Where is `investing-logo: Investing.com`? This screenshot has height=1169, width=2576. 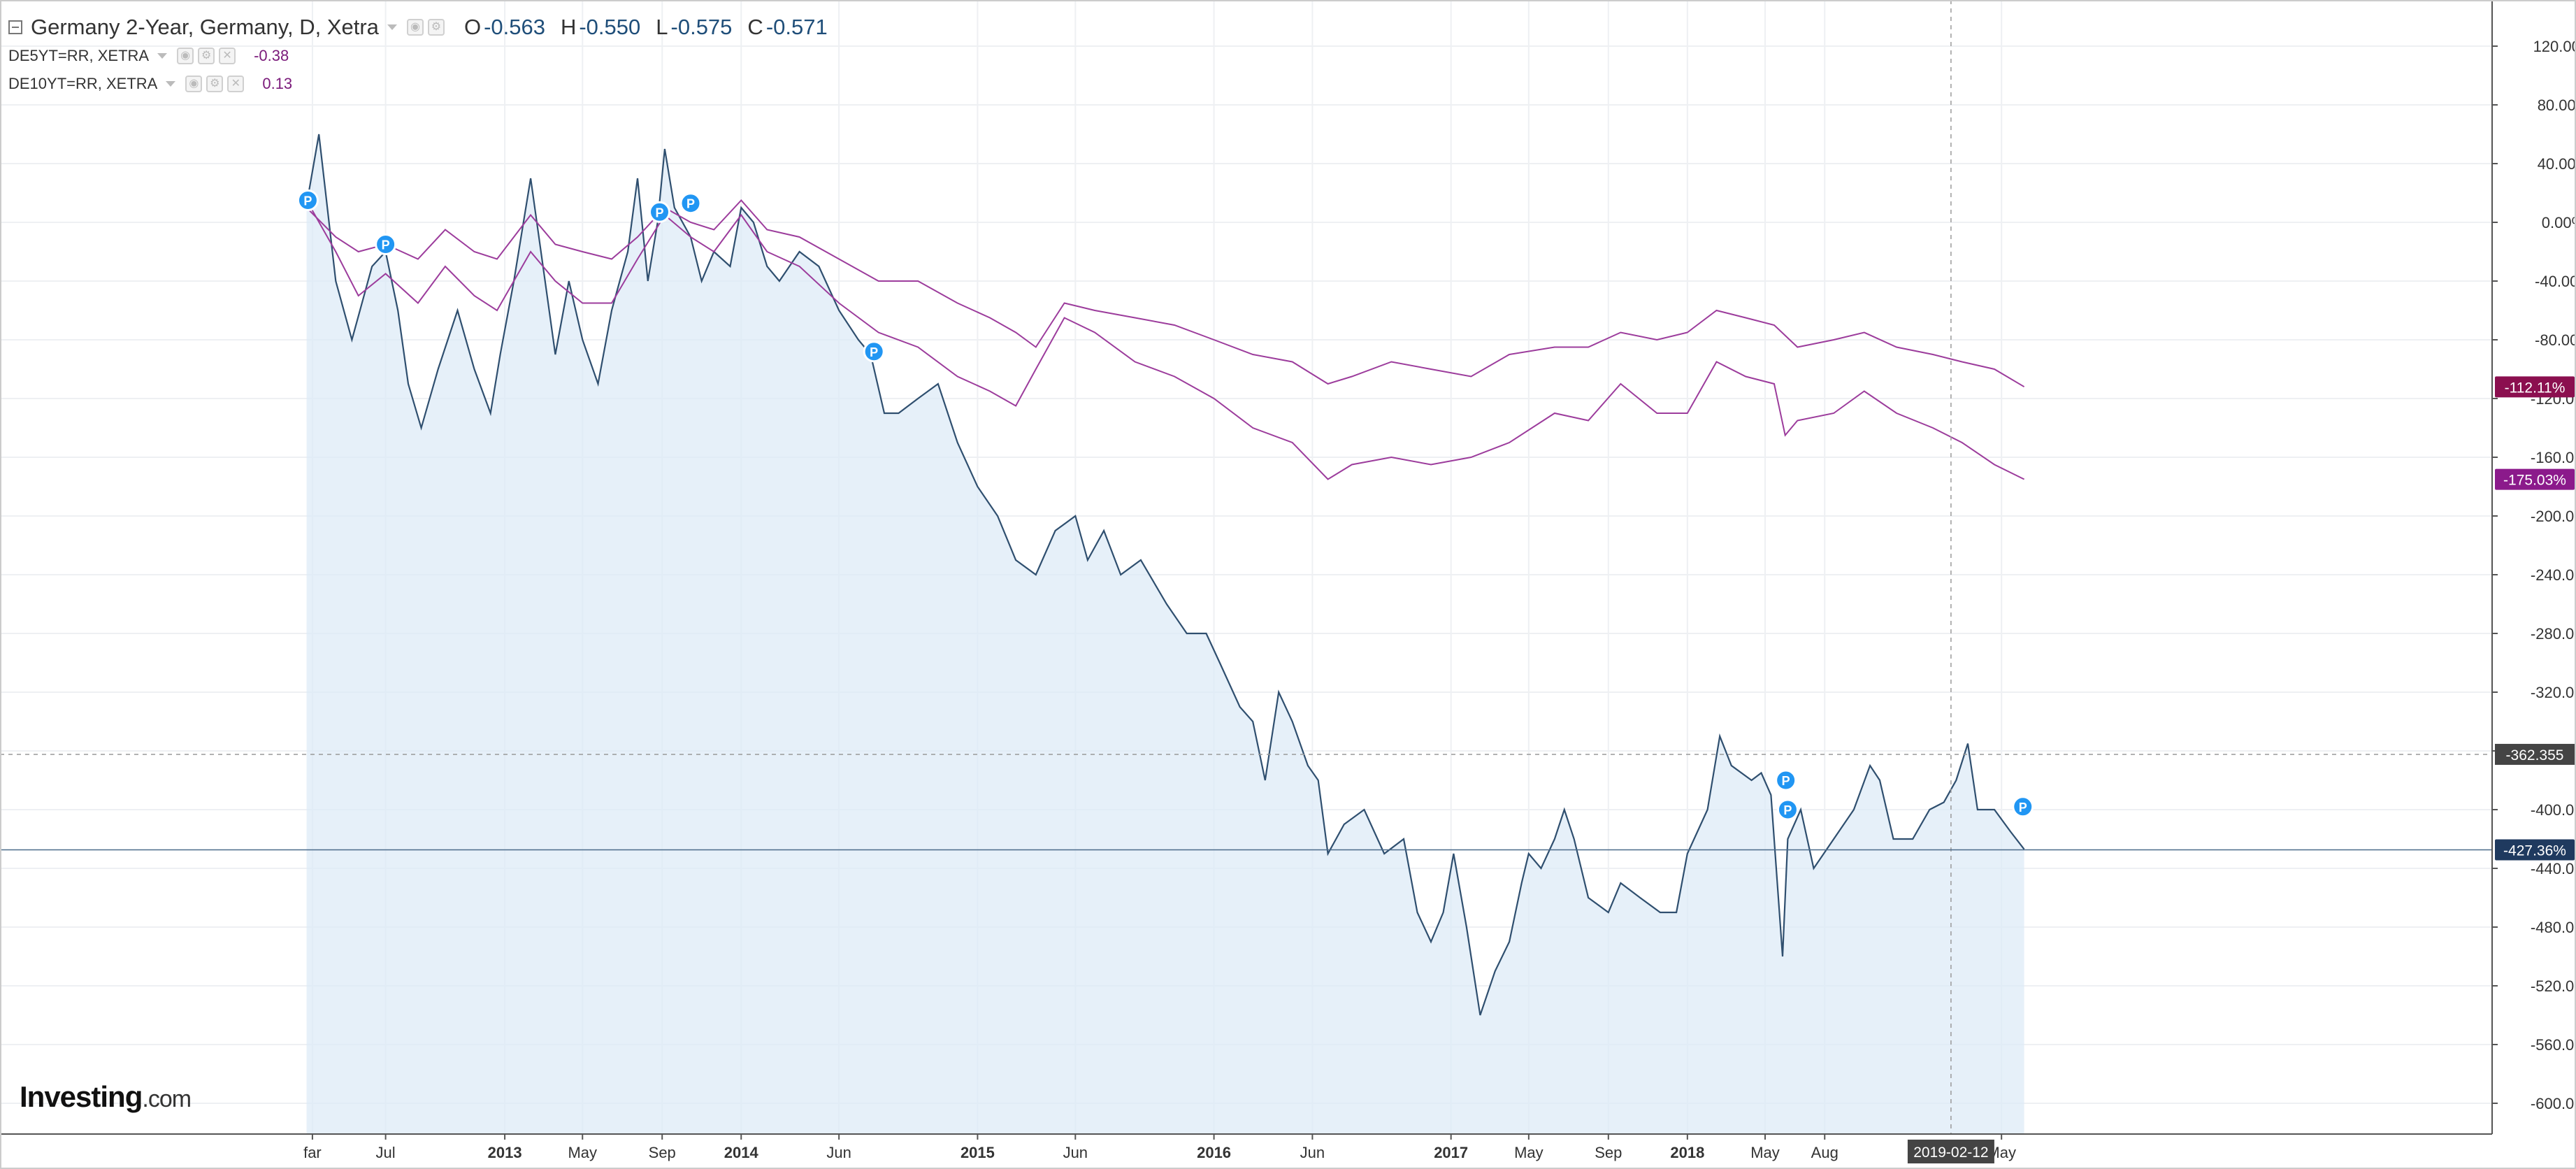
investing-logo: Investing.com is located at coordinates (106, 1097).